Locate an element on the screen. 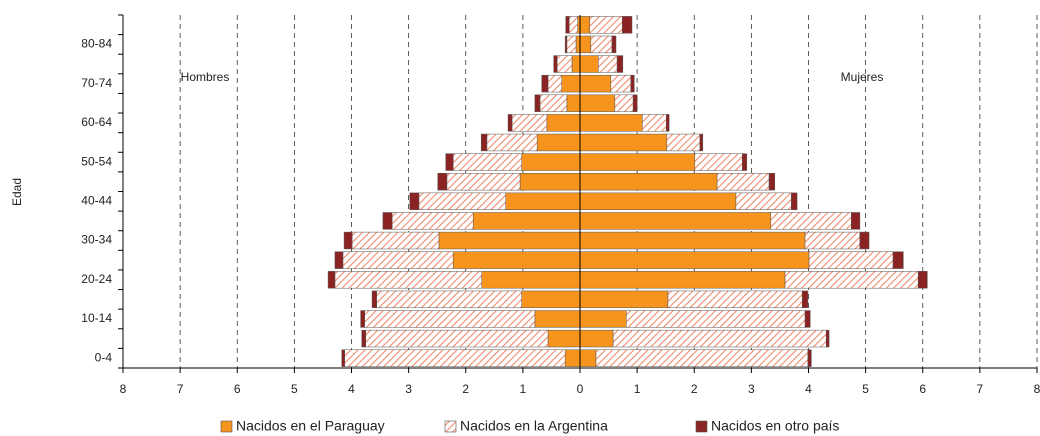  y-tick-label: 30-34 is located at coordinates (96, 240).